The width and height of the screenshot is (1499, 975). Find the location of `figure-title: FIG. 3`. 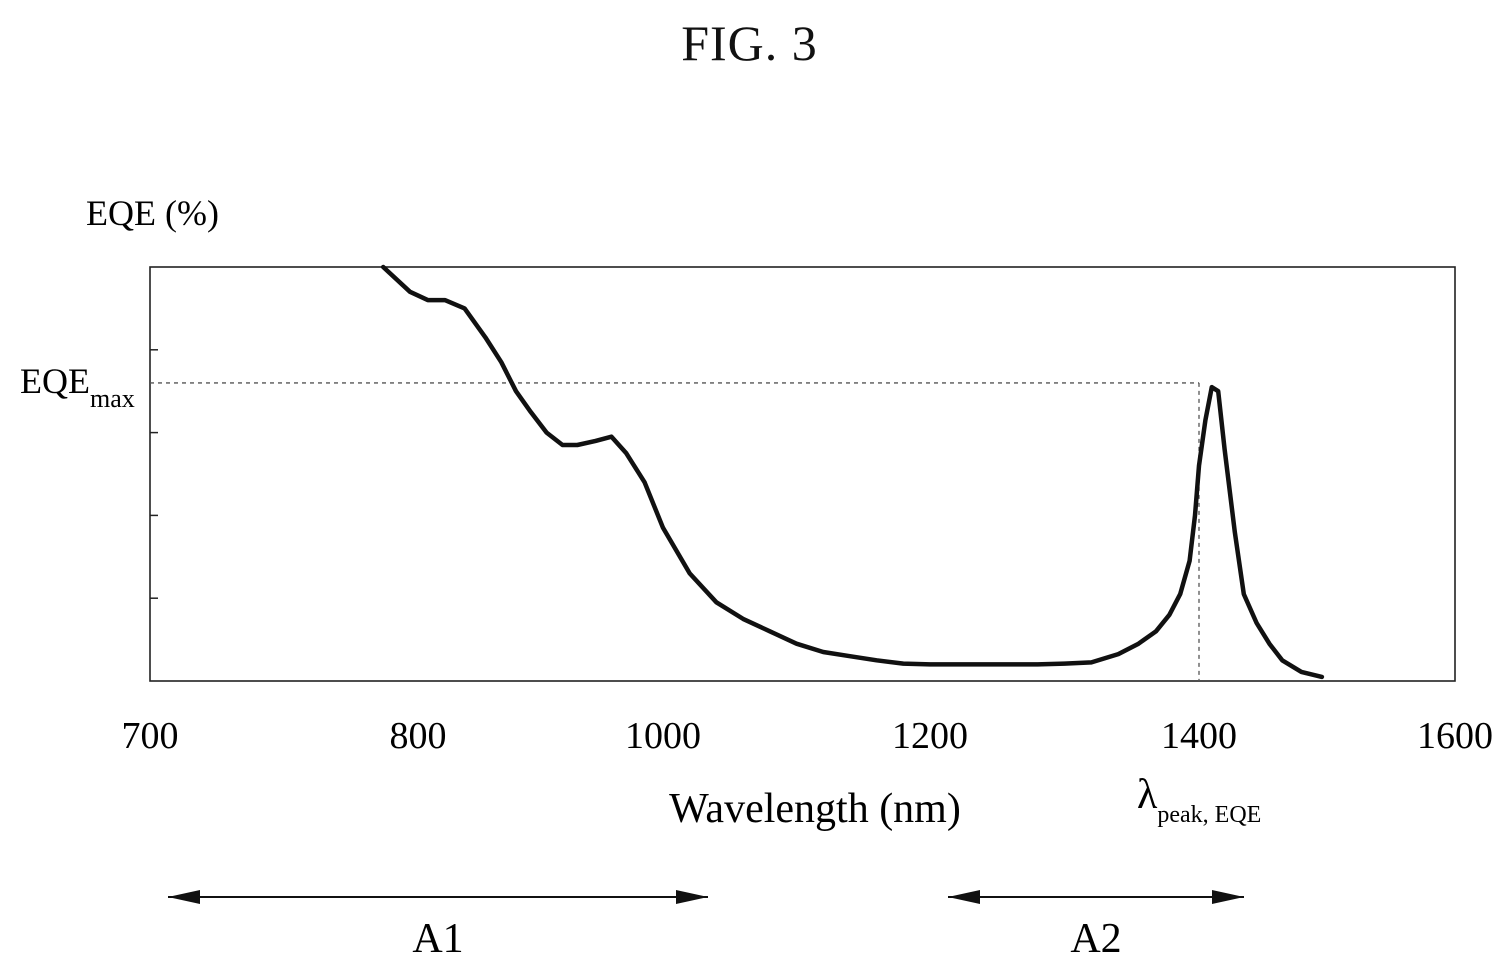

figure-title: FIG. 3 is located at coordinates (749, 43).